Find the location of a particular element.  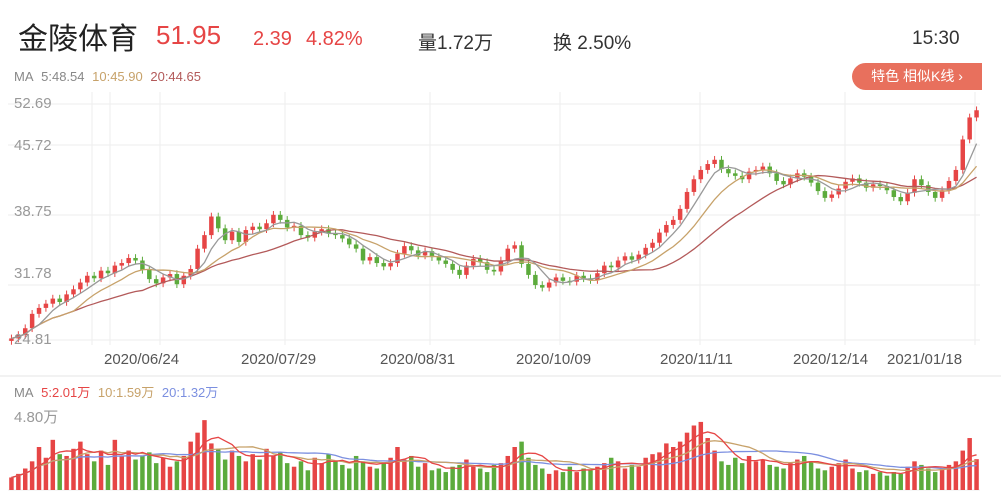

volume-ma10-line is located at coordinates (494, 459).